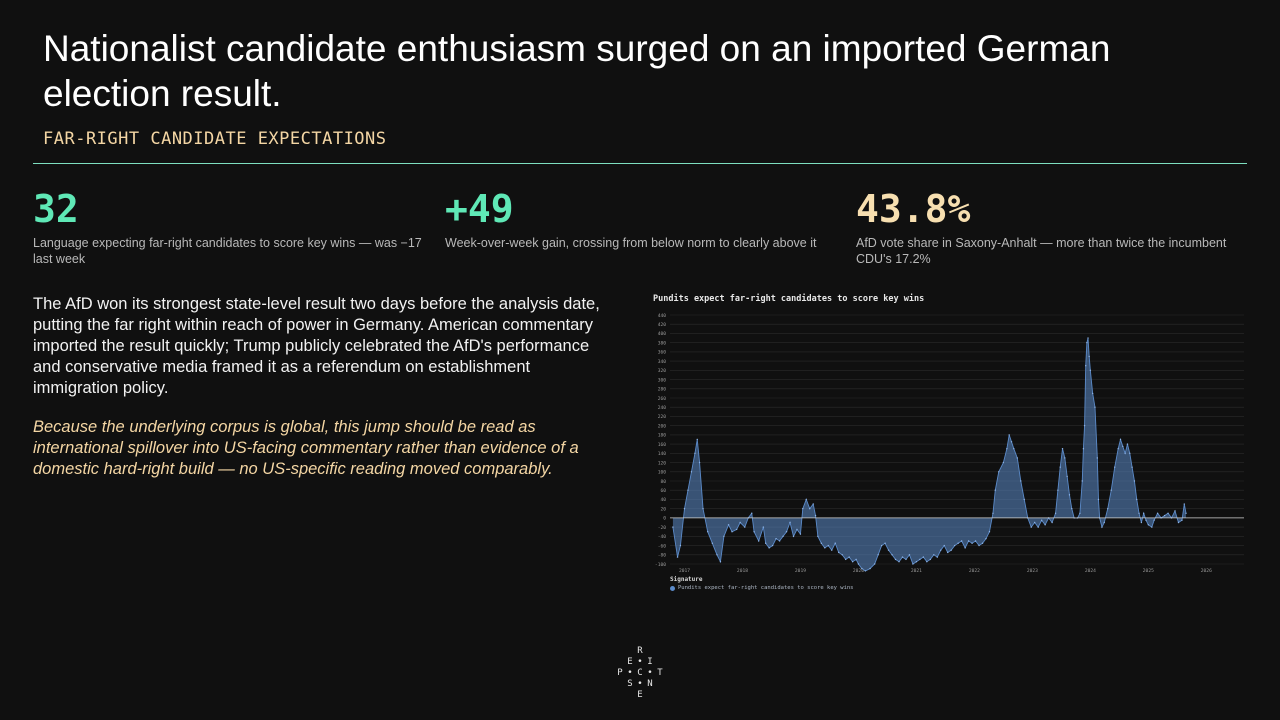  Describe the element at coordinates (662, 454) in the screenshot. I see `y-tick-label: 140` at that location.